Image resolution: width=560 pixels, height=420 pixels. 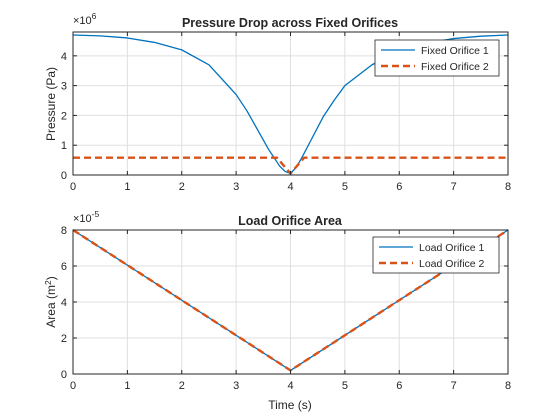 What do you see at coordinates (290, 23) in the screenshot?
I see `pressure-chart-title: Pressure Drop across Fixed Orifices` at bounding box center [290, 23].